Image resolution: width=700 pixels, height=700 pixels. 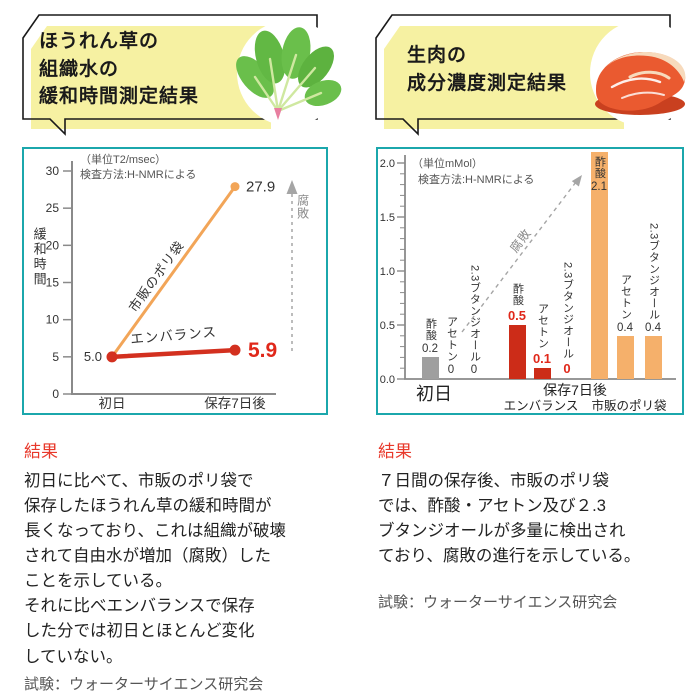 What do you see at coordinates (53, 171) in the screenshot?
I see `y-tick-label: 30` at bounding box center [53, 171].